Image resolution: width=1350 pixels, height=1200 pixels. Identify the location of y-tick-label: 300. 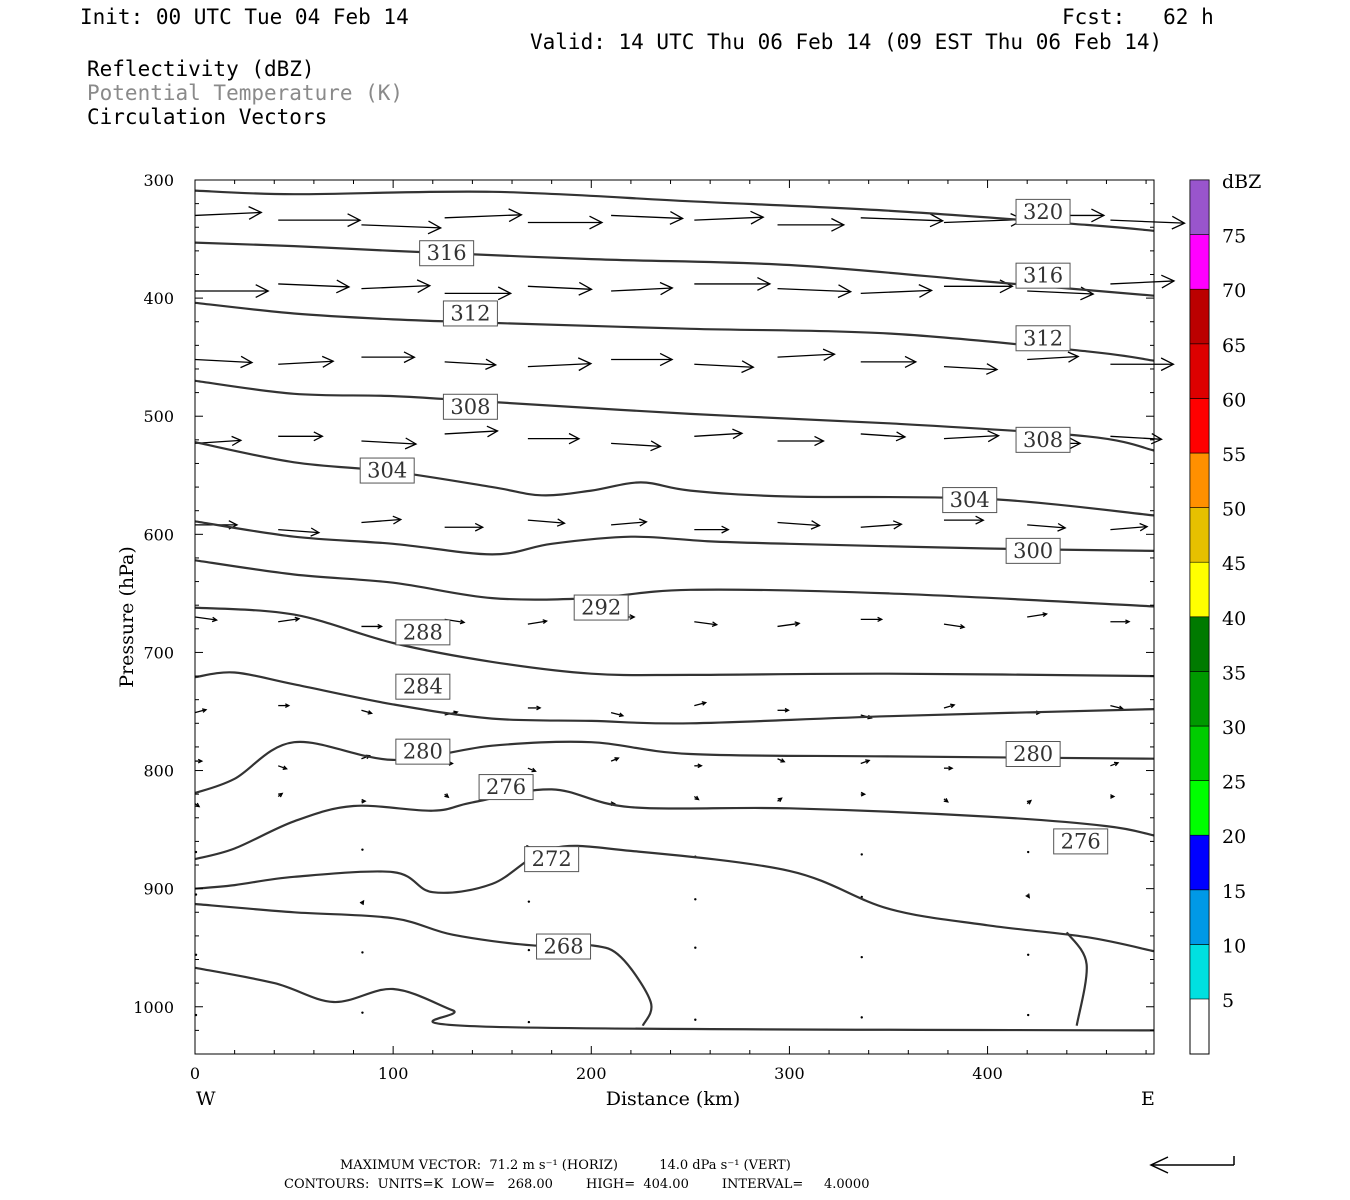
(158, 180).